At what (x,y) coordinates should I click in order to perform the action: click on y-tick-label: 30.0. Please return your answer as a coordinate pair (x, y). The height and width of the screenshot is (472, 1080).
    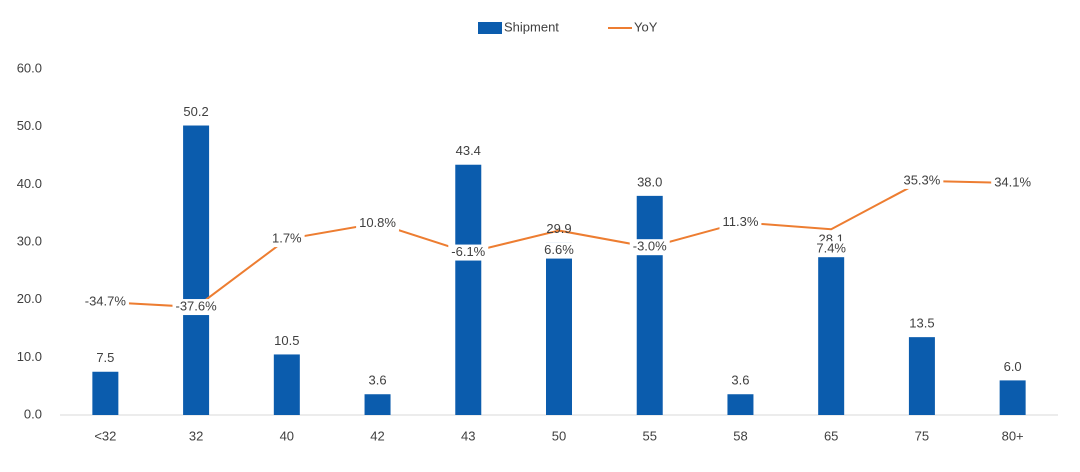
    Looking at the image, I should click on (29, 240).